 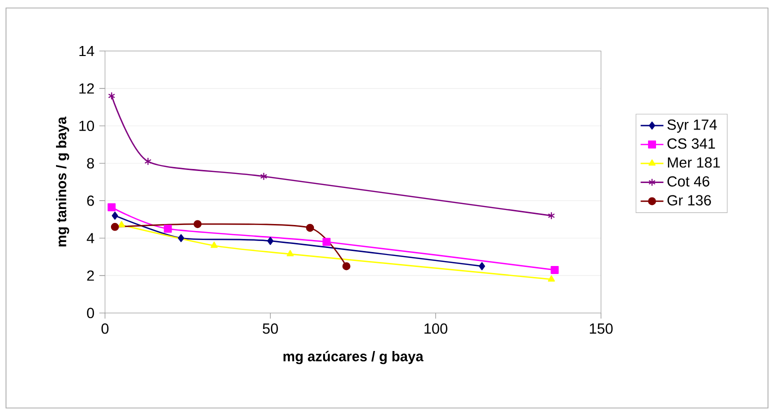 I want to click on y-tick-label: 12, so click(x=86, y=88).